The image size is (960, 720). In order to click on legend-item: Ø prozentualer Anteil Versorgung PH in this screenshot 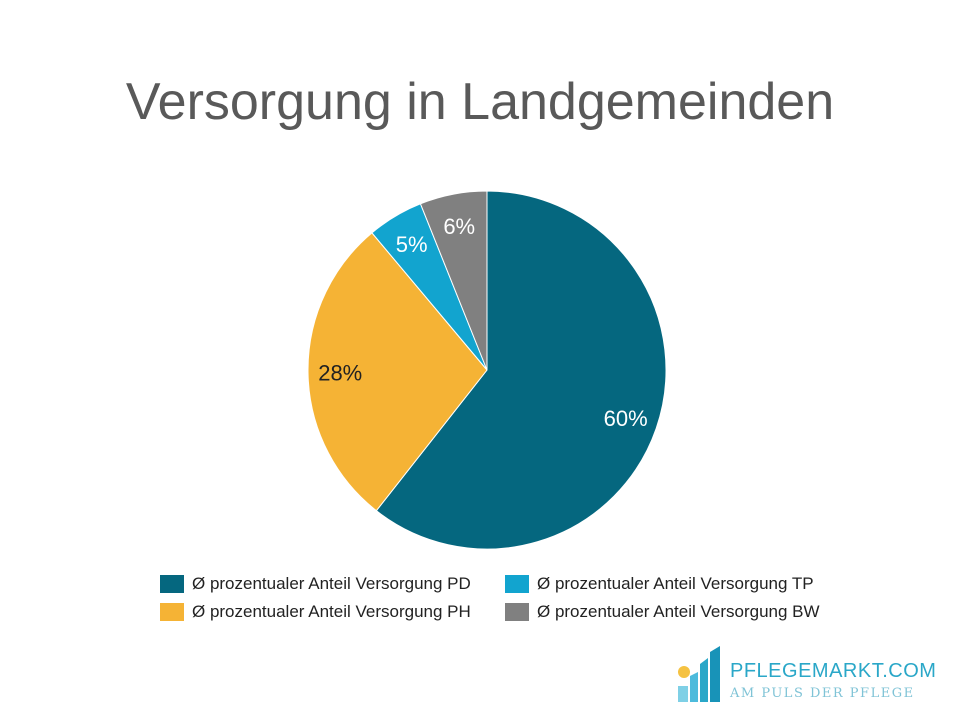, I will do `click(332, 612)`.